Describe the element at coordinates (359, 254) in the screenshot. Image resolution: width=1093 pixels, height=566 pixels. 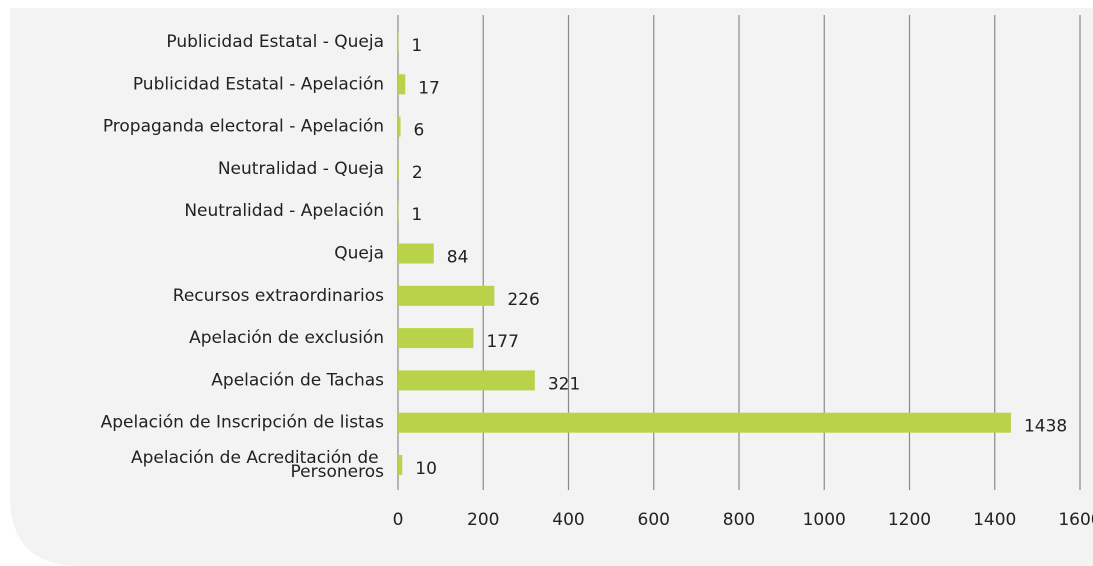
I see `category-label: Queja` at that location.